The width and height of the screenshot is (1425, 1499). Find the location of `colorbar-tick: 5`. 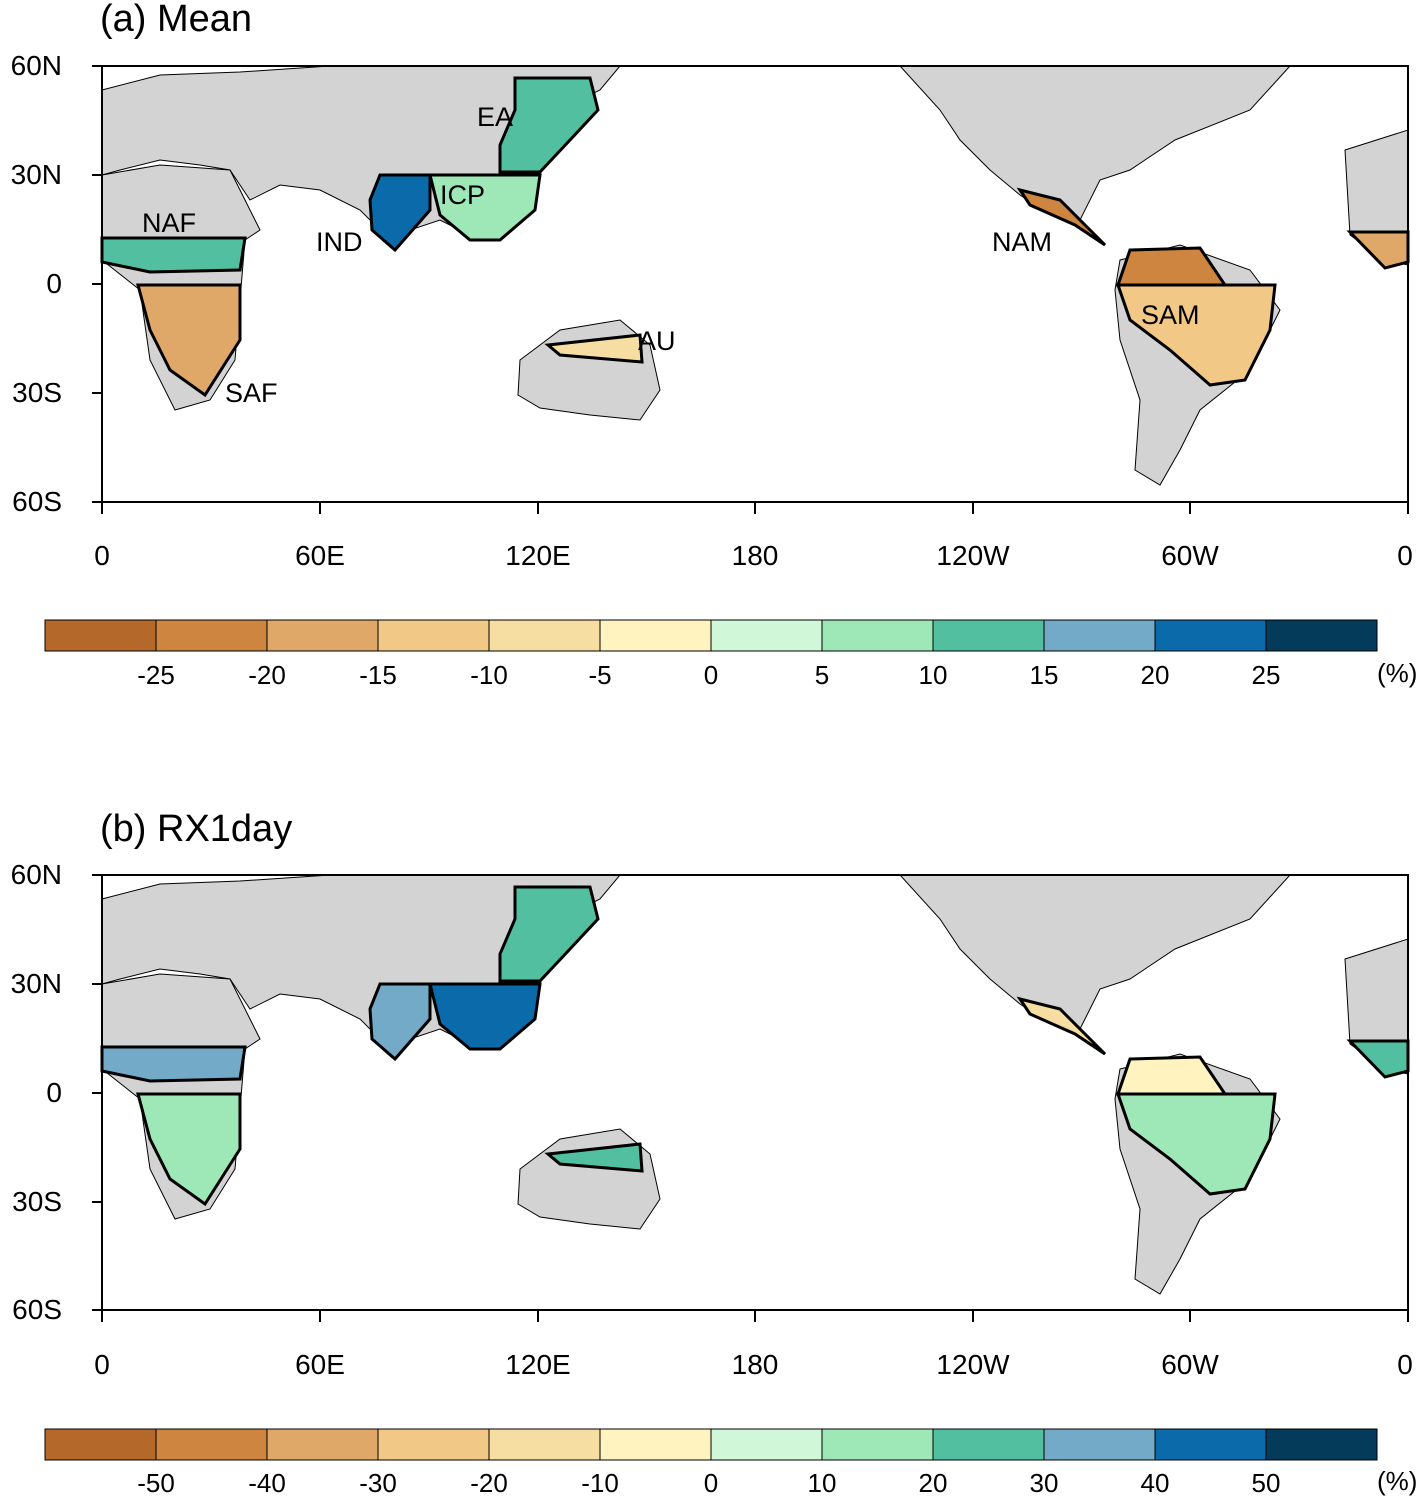

colorbar-tick: 5 is located at coordinates (822, 675).